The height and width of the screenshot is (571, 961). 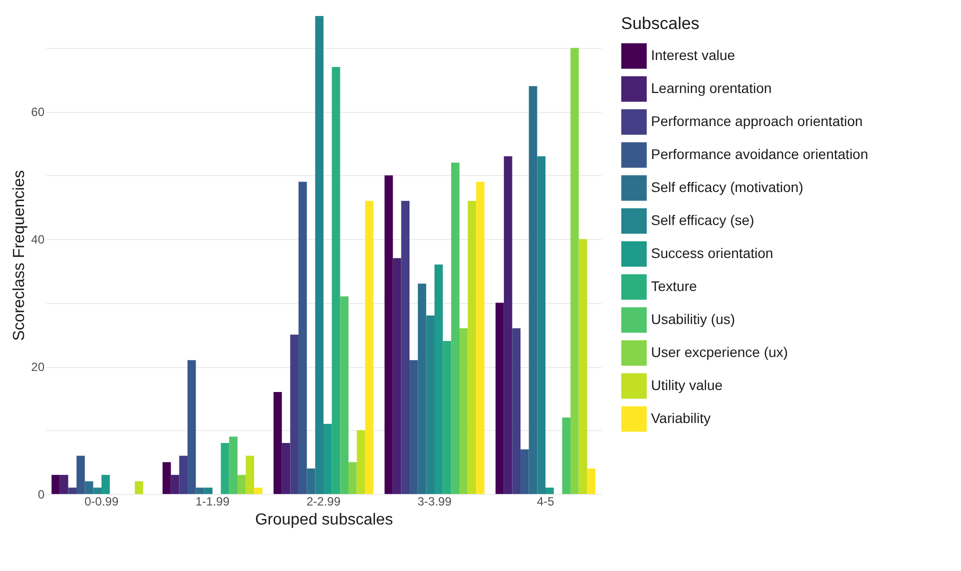 What do you see at coordinates (38, 367) in the screenshot?
I see `y-tick-label: 20` at bounding box center [38, 367].